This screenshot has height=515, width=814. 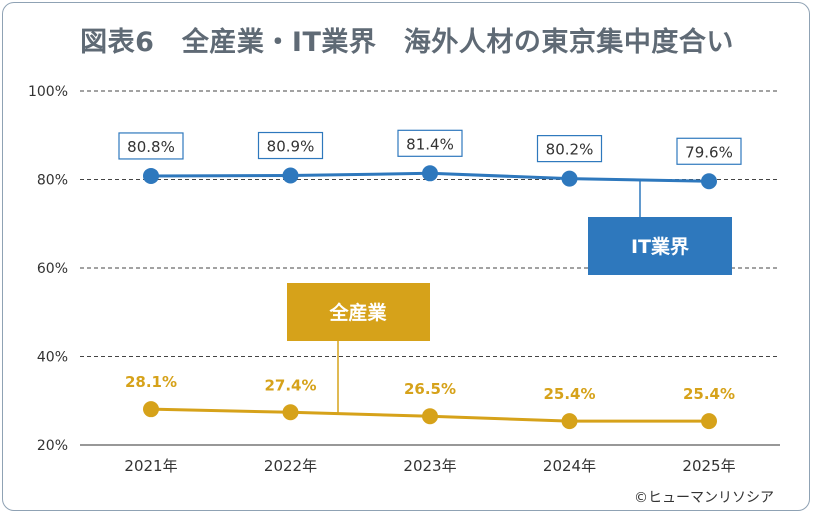 I want to click on x-tick-label: 2023年, so click(x=429, y=466).